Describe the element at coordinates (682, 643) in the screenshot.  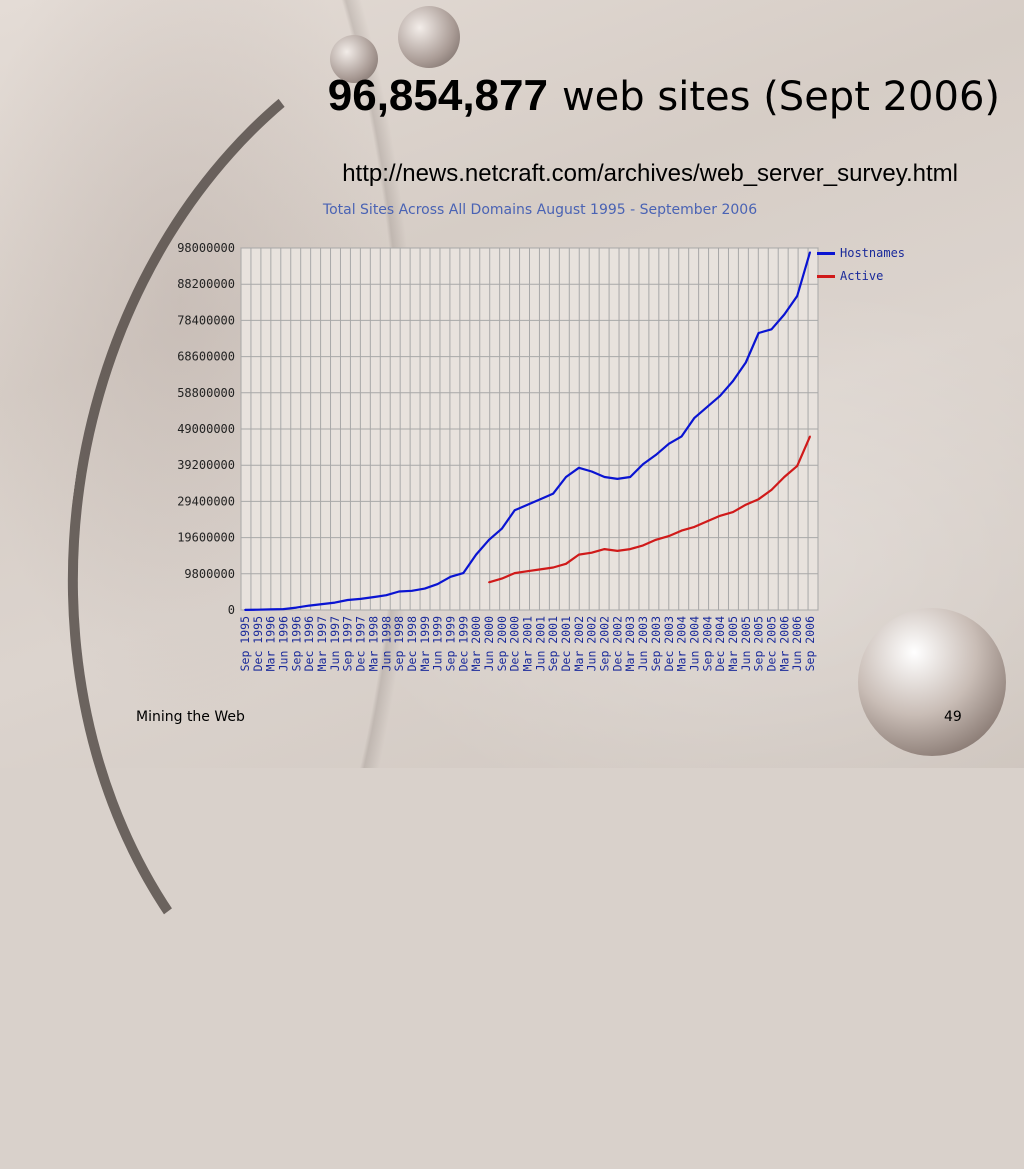
I see `x-tick-label: Mar 2004` at that location.